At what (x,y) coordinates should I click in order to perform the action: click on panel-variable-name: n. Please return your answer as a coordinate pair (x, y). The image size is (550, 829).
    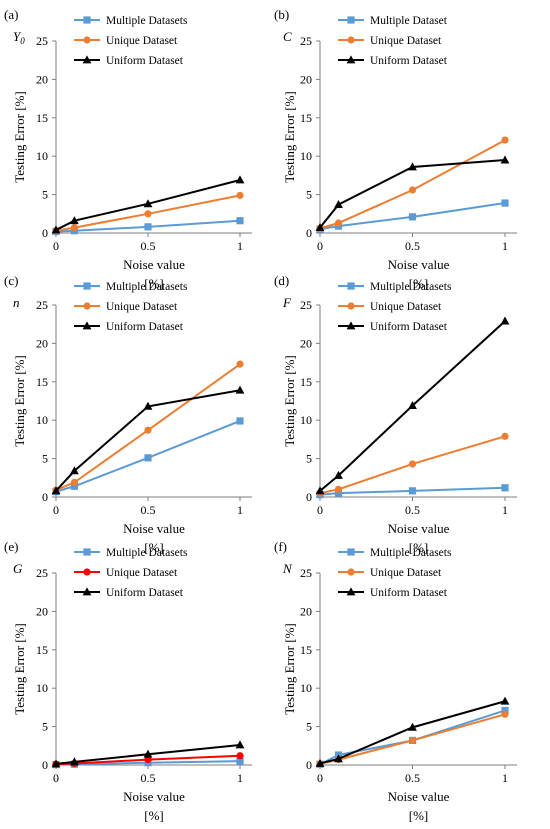
    Looking at the image, I should click on (16, 302).